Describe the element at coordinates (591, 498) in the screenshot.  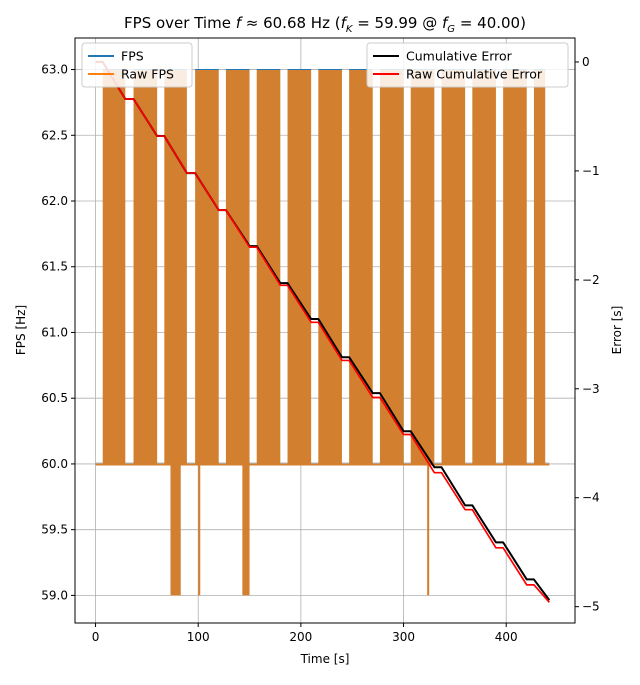
I see `y-right-tick-label: −4` at that location.